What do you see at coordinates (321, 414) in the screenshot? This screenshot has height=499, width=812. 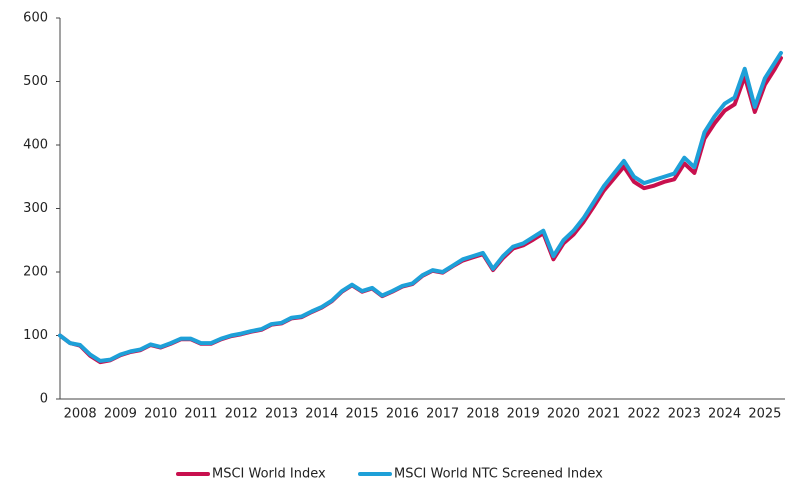 I see `x-tick-label: 2014` at bounding box center [321, 414].